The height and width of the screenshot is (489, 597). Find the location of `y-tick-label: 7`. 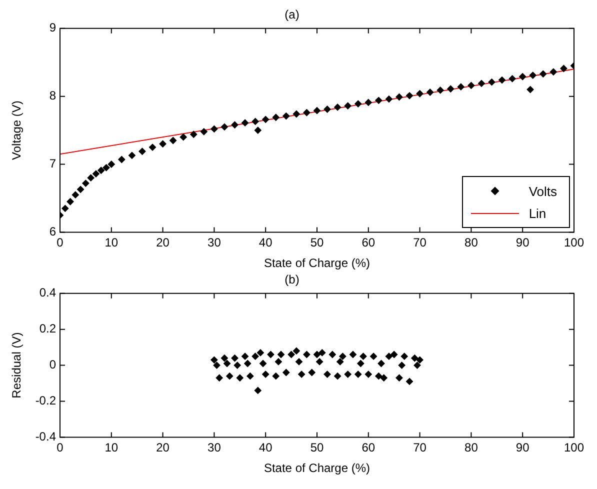

y-tick-label: 7 is located at coordinates (52, 163).